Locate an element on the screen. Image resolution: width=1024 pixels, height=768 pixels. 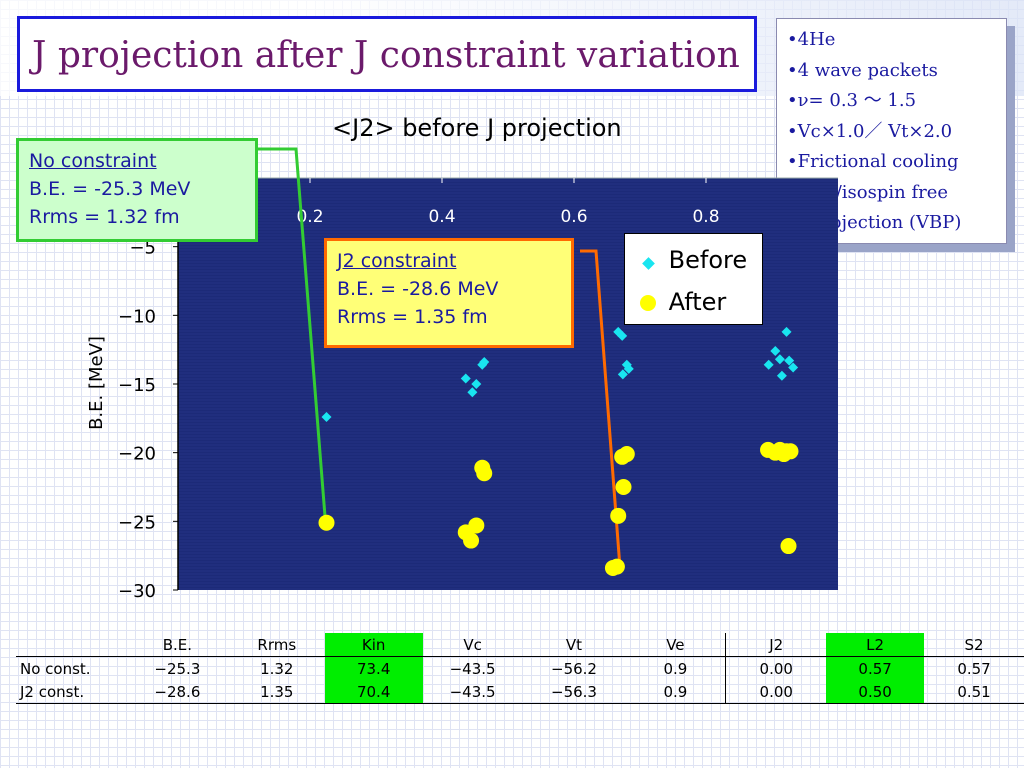
table-cell: No const. is located at coordinates (71, 668).